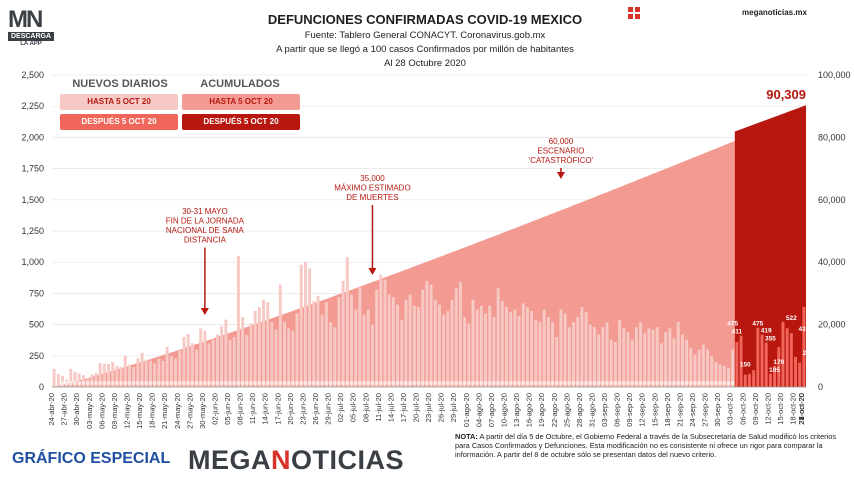 The image size is (854, 481). What do you see at coordinates (816, 303) in the screenshot?
I see `data-label: 643` at bounding box center [816, 303].